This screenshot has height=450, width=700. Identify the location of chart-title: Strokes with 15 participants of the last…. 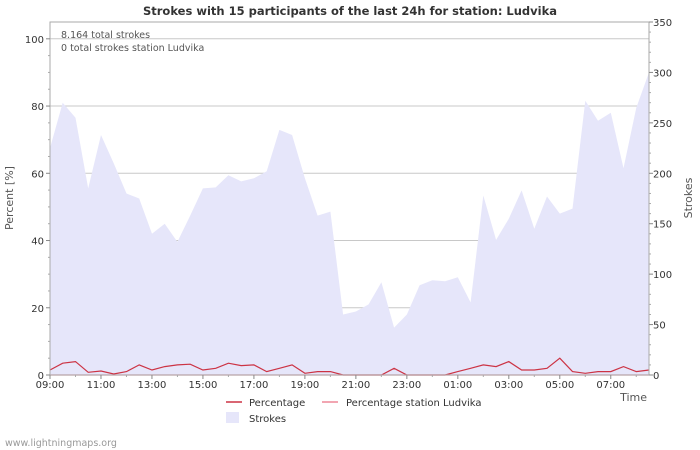
(350, 11).